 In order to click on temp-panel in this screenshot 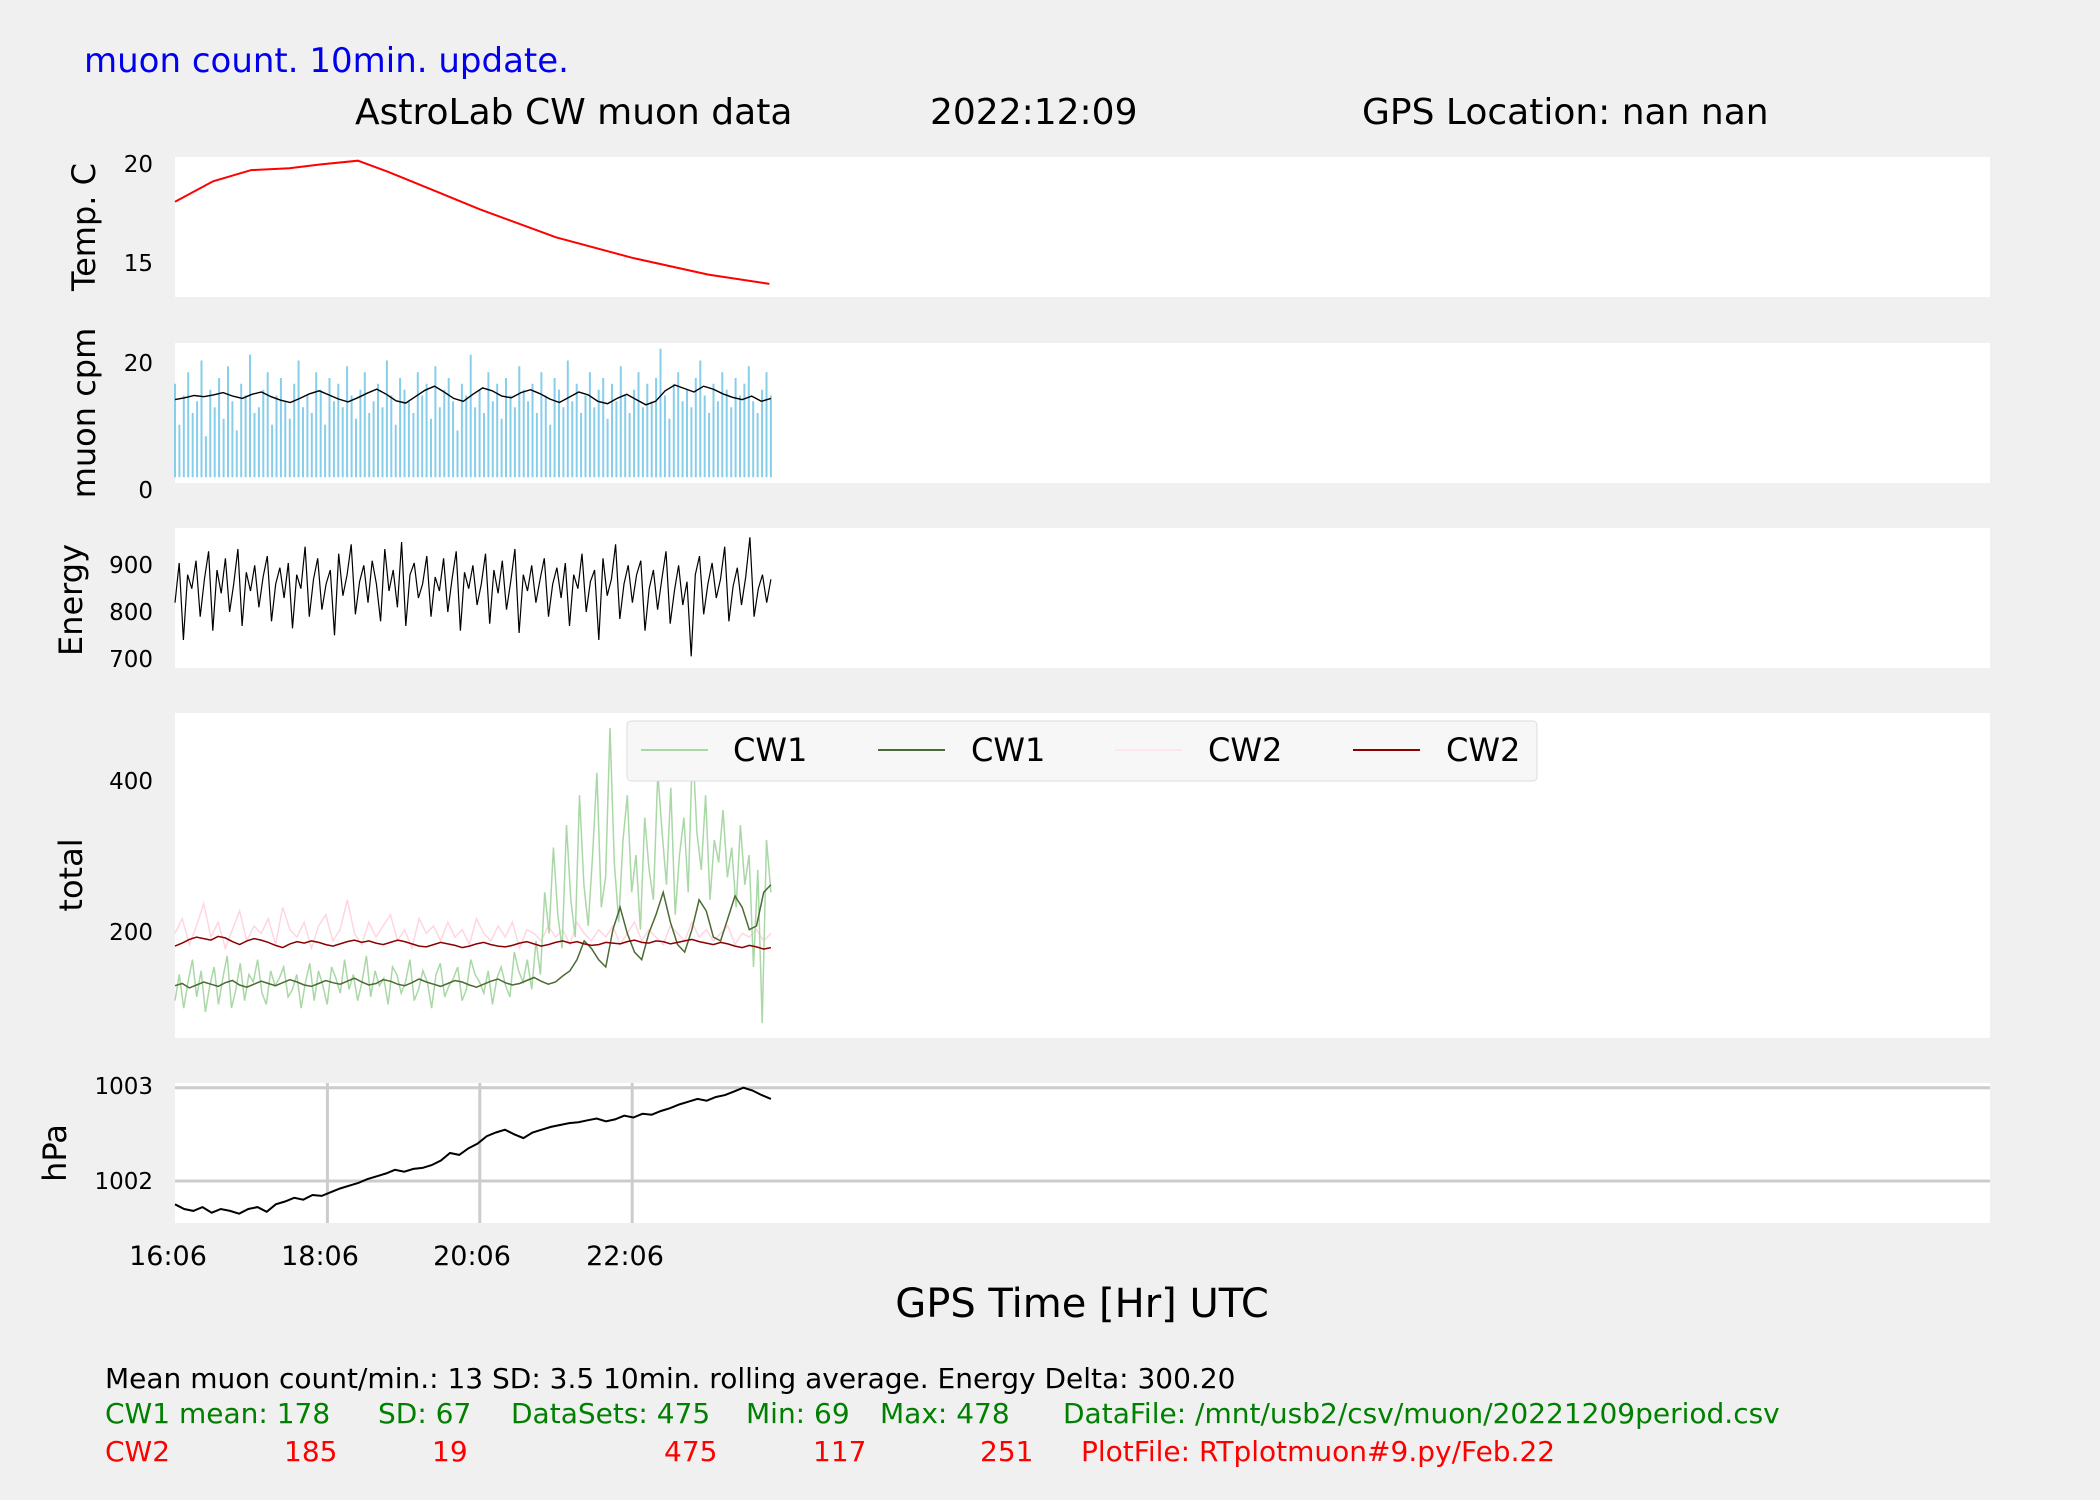, I will do `click(1082, 227)`.